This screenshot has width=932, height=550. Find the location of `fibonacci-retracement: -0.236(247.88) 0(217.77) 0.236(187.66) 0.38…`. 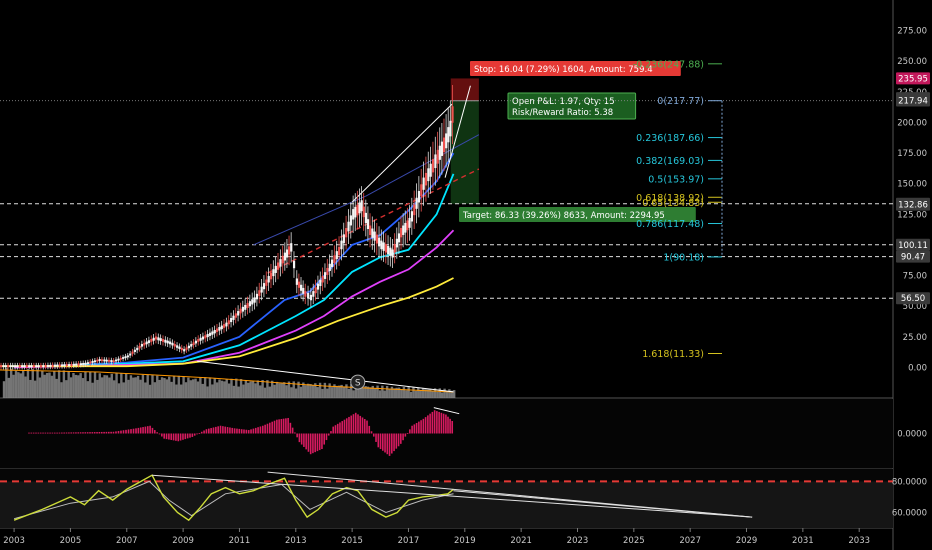

fibonacci-retracement: -0.236(247.88) 0(217.77) 0.236(187.66) 0.38… is located at coordinates (678, 209).